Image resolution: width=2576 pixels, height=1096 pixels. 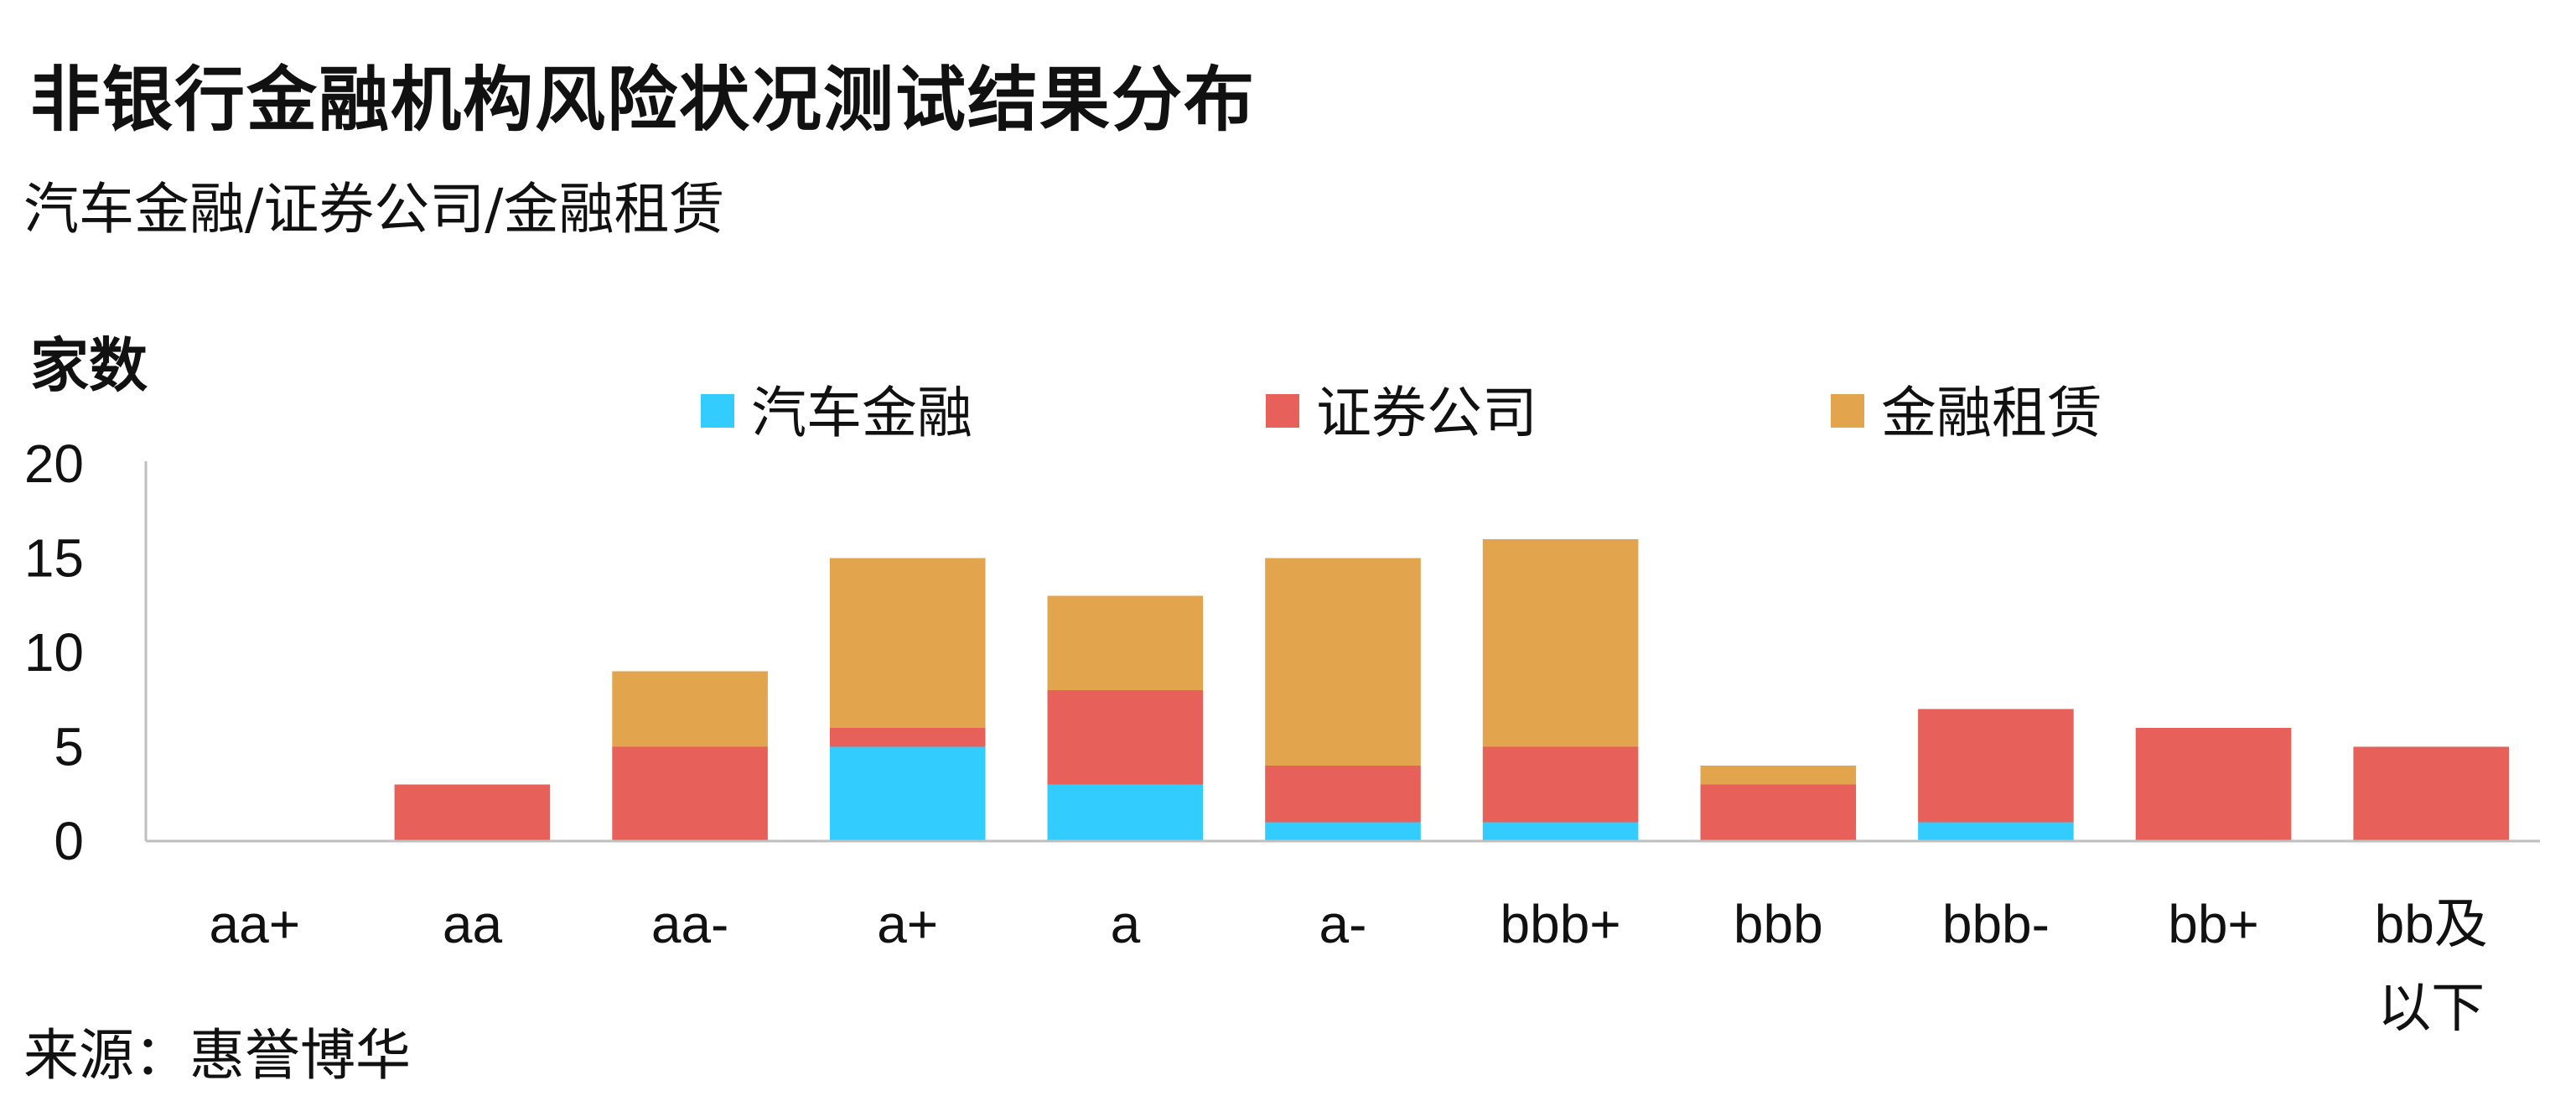 I want to click on bar-segment-a--s0, so click(x=1343, y=831).